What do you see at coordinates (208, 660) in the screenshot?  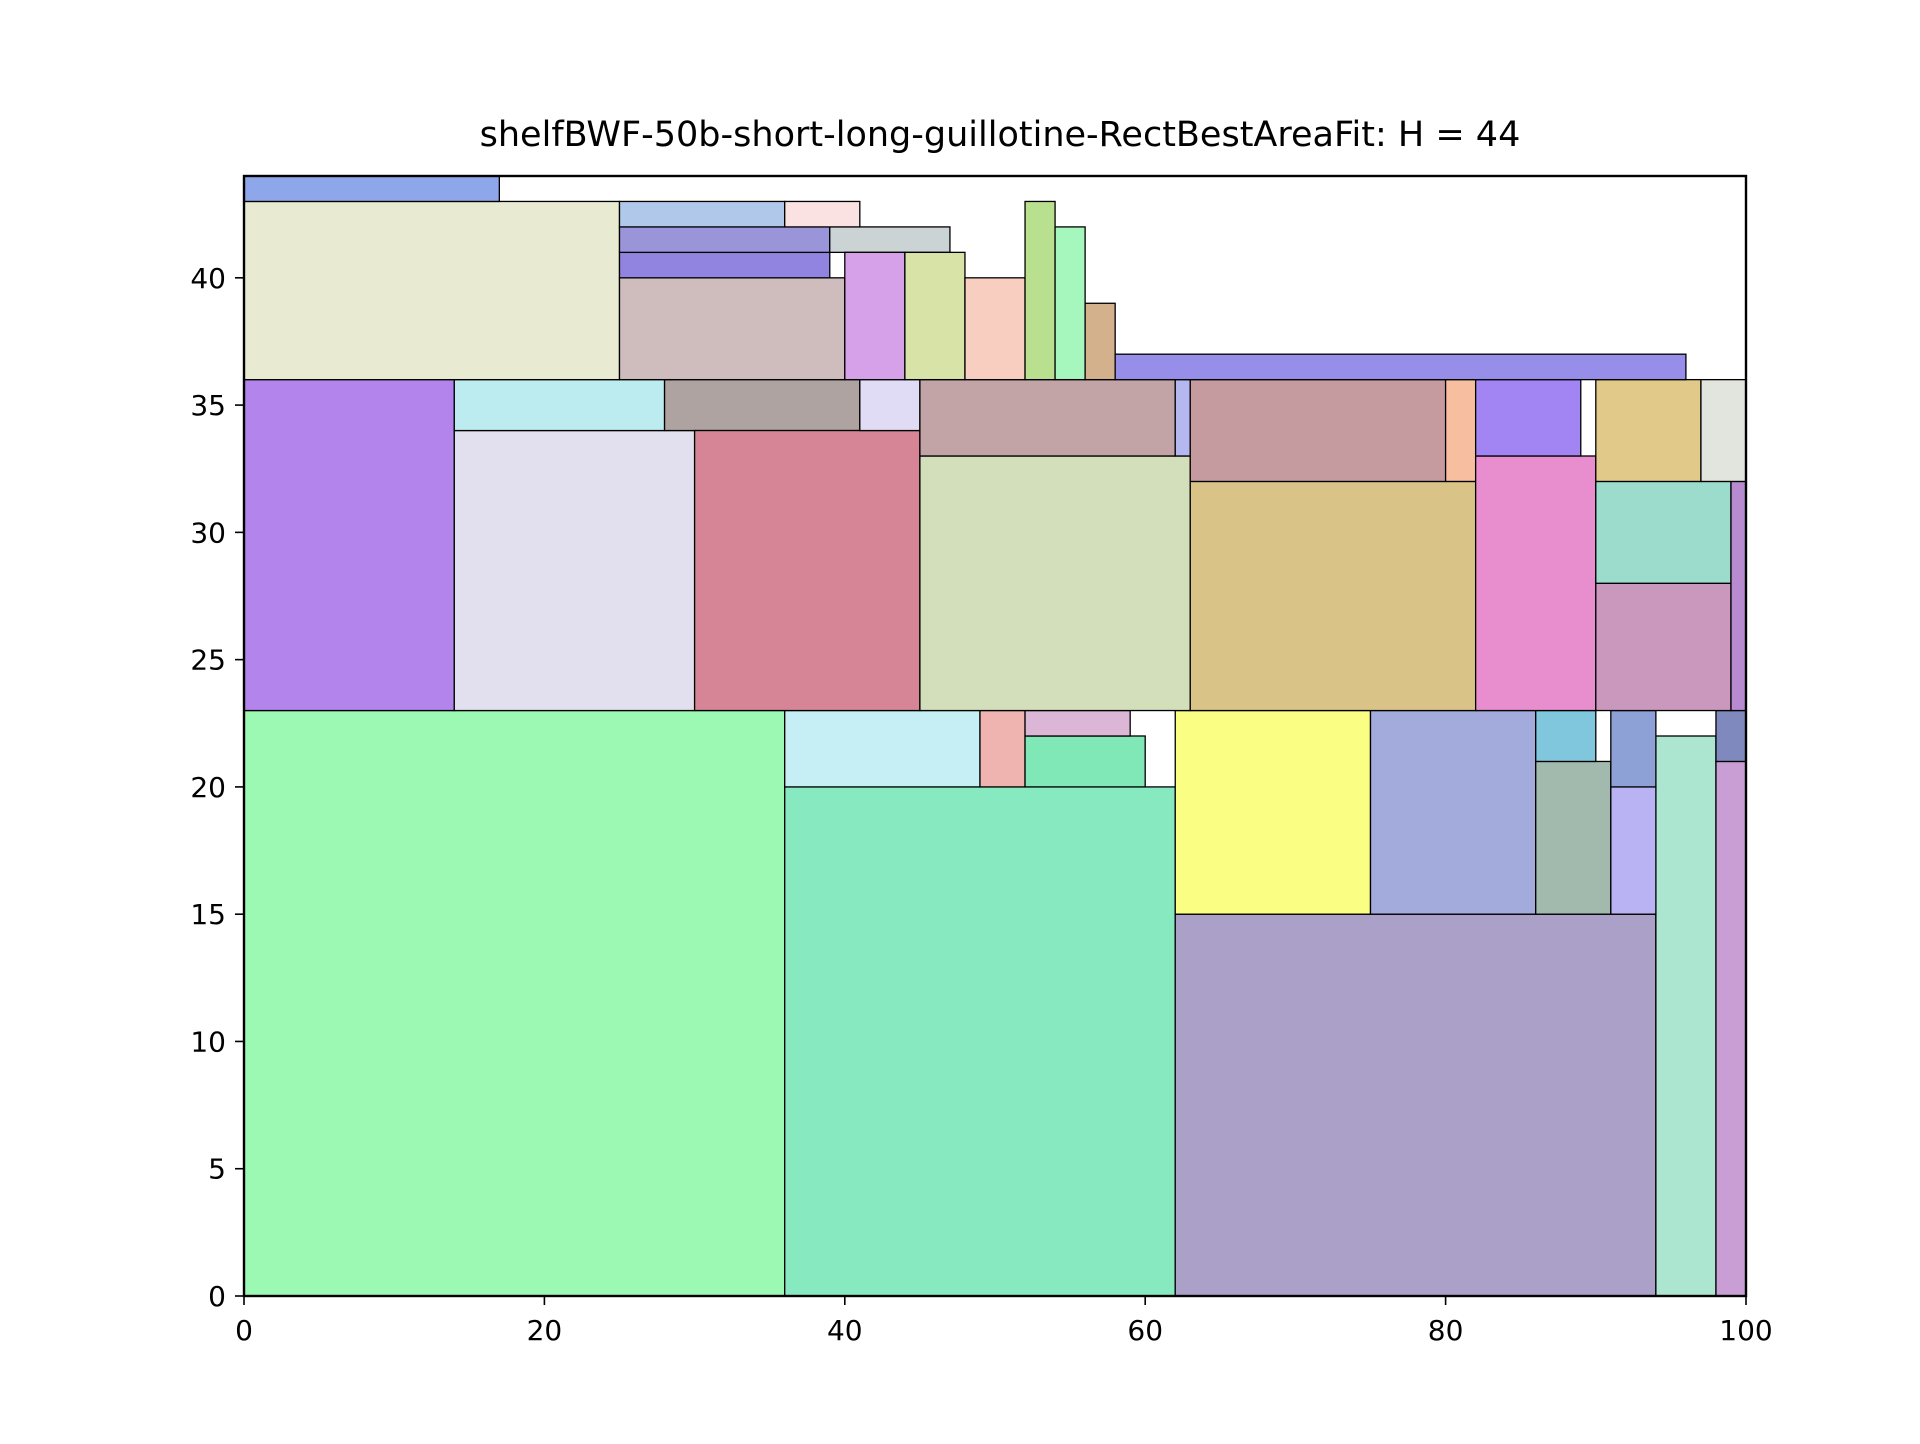 I see `y-tick-label: 25` at bounding box center [208, 660].